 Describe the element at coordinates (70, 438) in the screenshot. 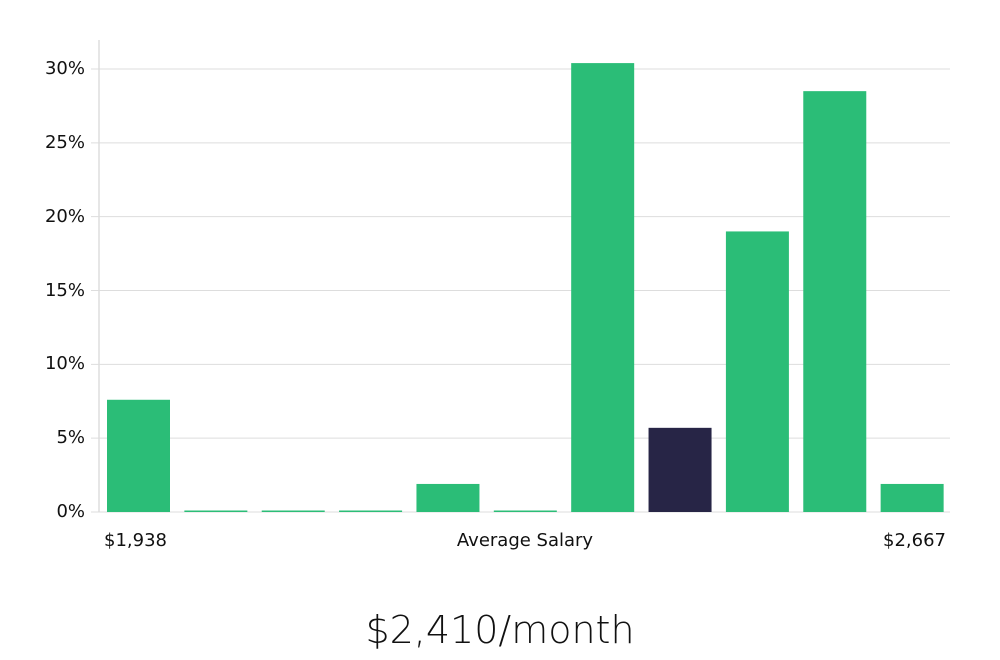

I see `y-tick-label: 5%` at that location.